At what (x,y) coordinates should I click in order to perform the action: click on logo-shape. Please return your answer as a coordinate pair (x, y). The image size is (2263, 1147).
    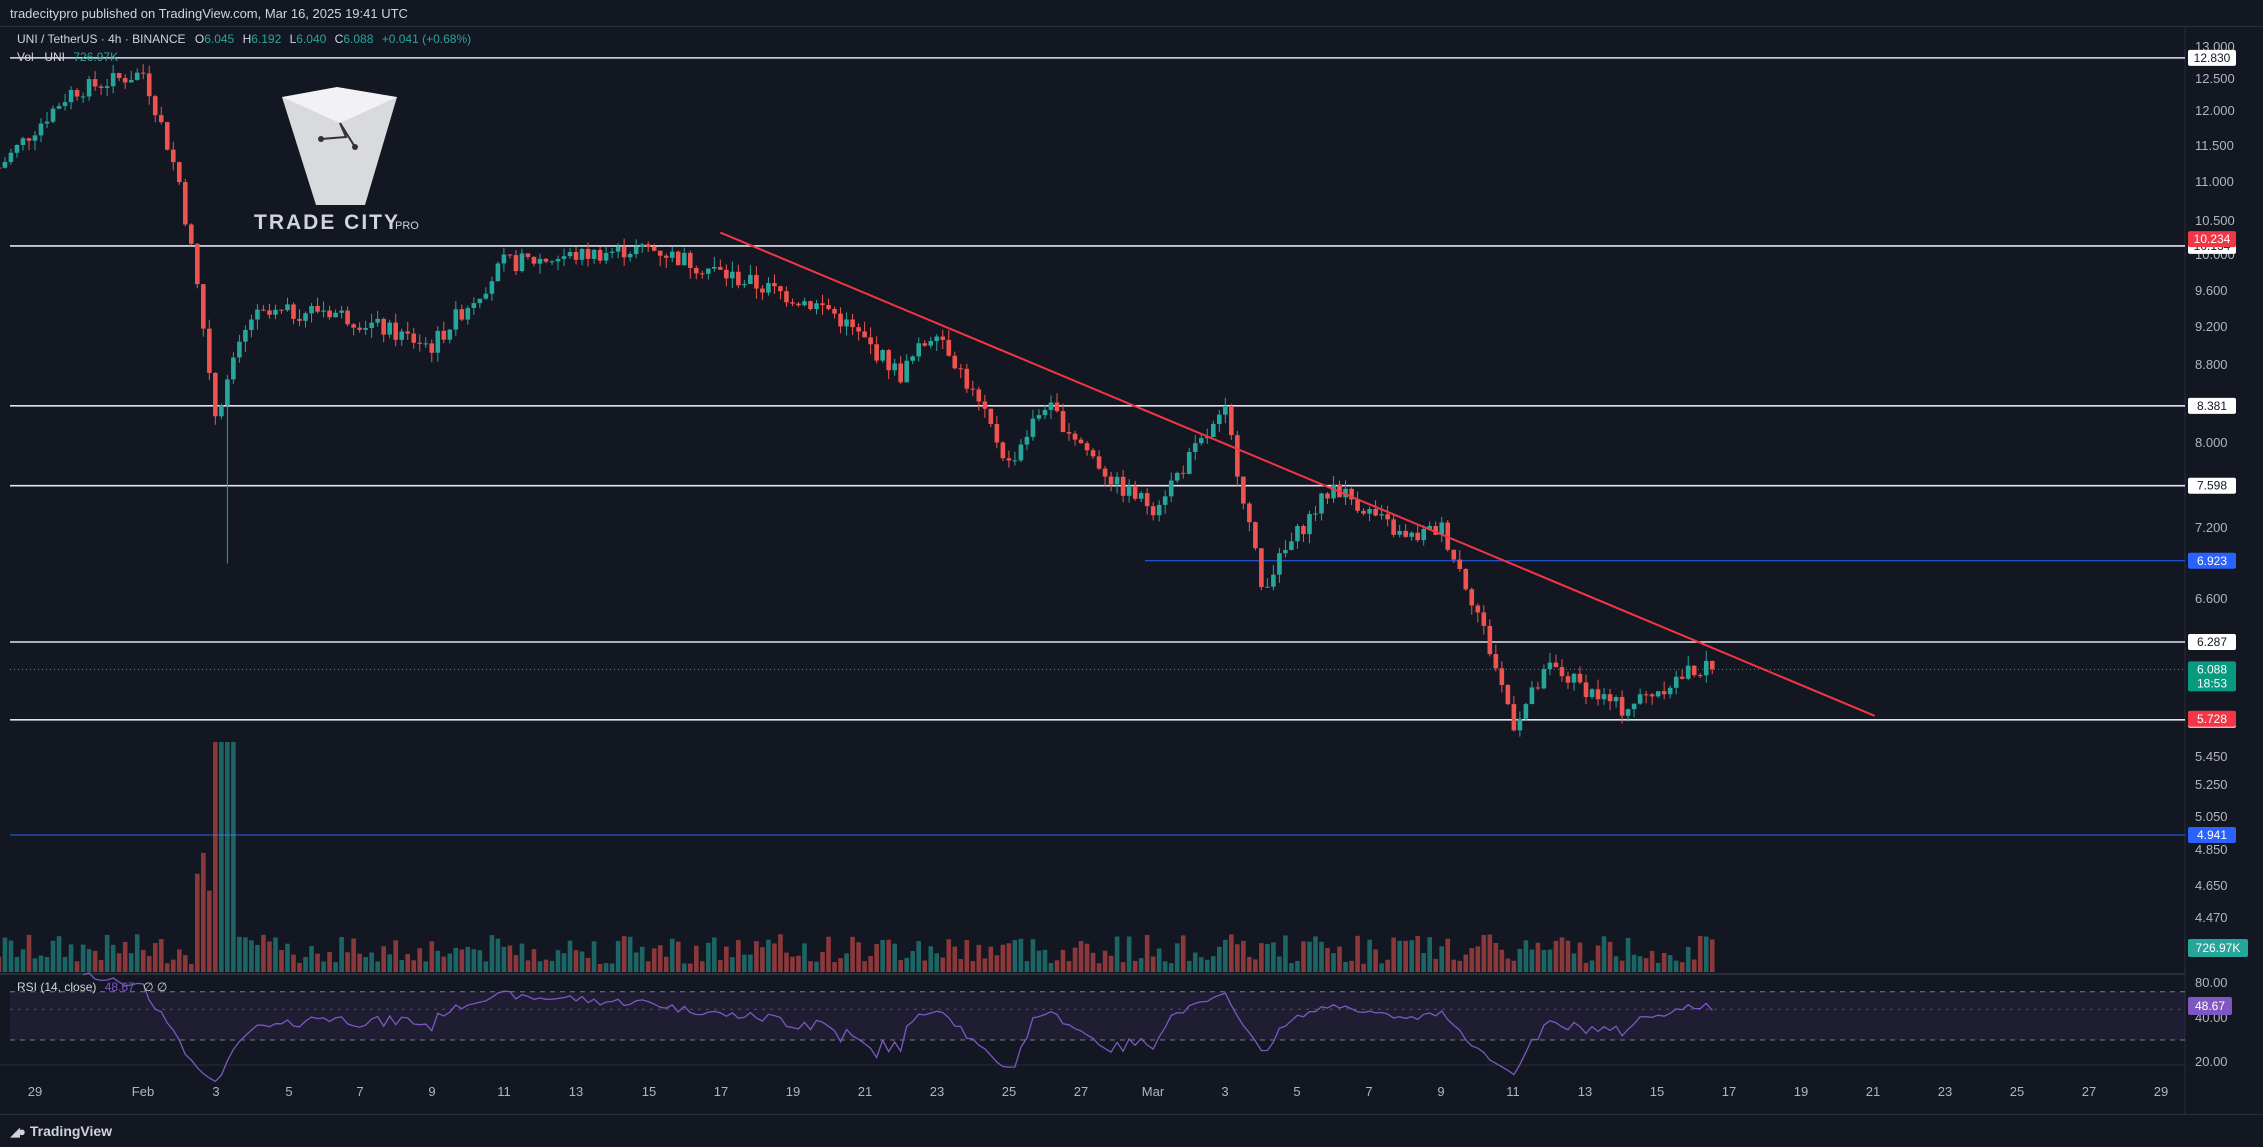
    Looking at the image, I should click on (339, 151).